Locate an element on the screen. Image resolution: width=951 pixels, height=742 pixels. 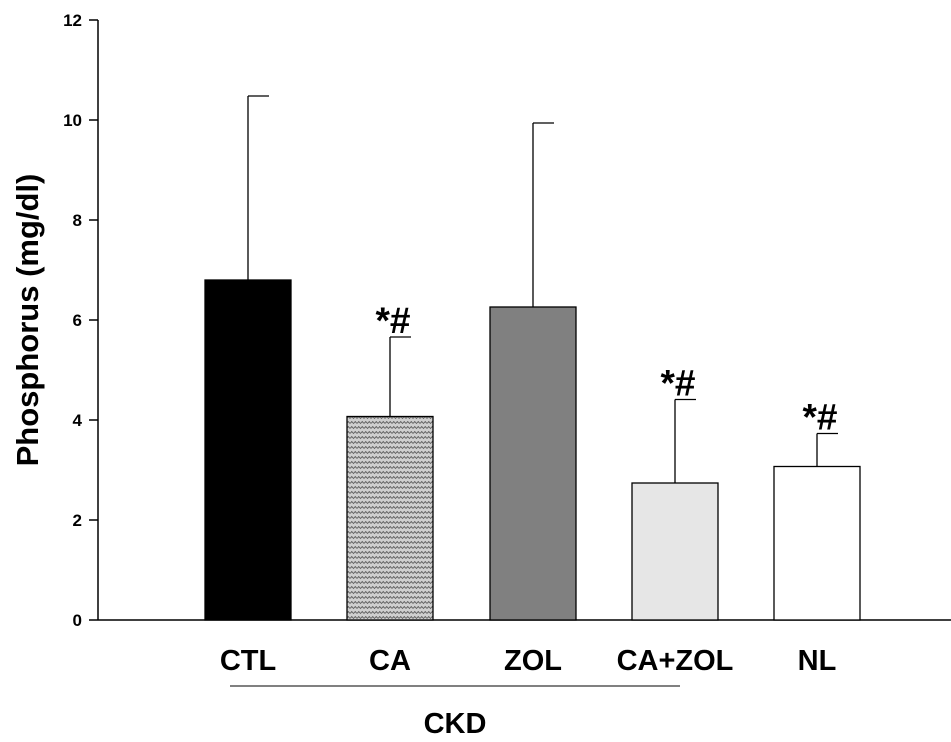
y-ticks: 0 2 4 6 8 10 12 is located at coordinates (80, 320).